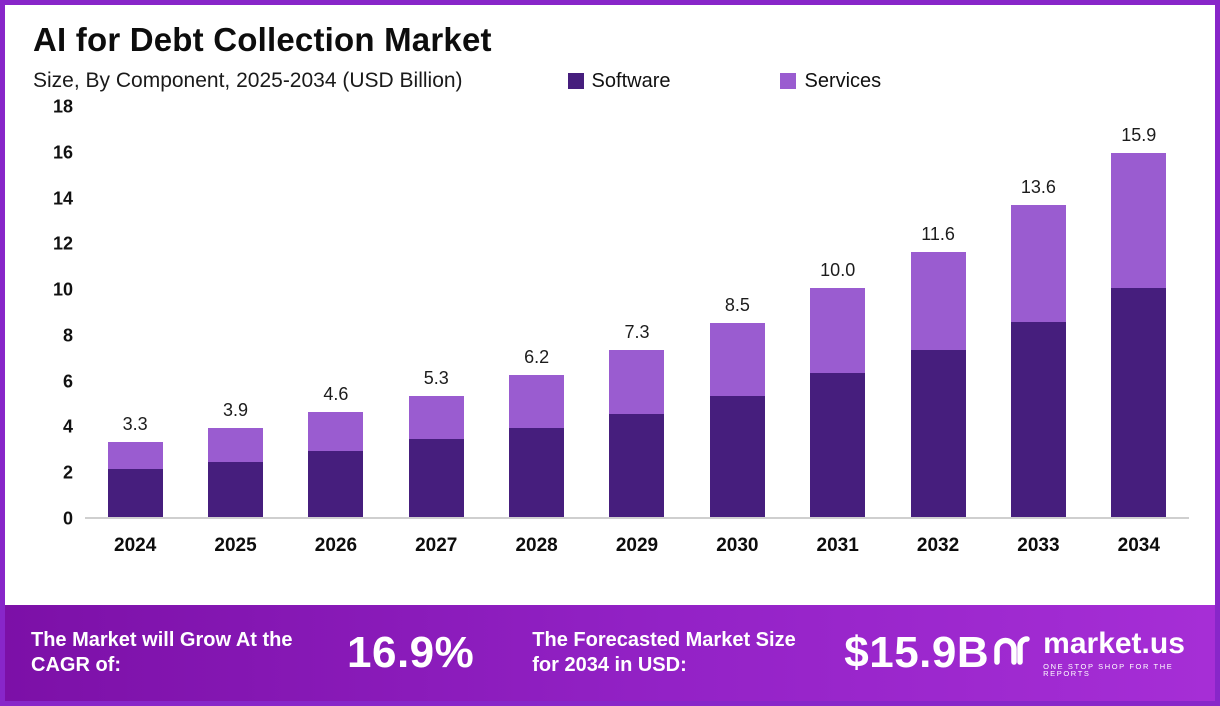  What do you see at coordinates (436, 545) in the screenshot?
I see `x-axis-label: 2027` at bounding box center [436, 545].